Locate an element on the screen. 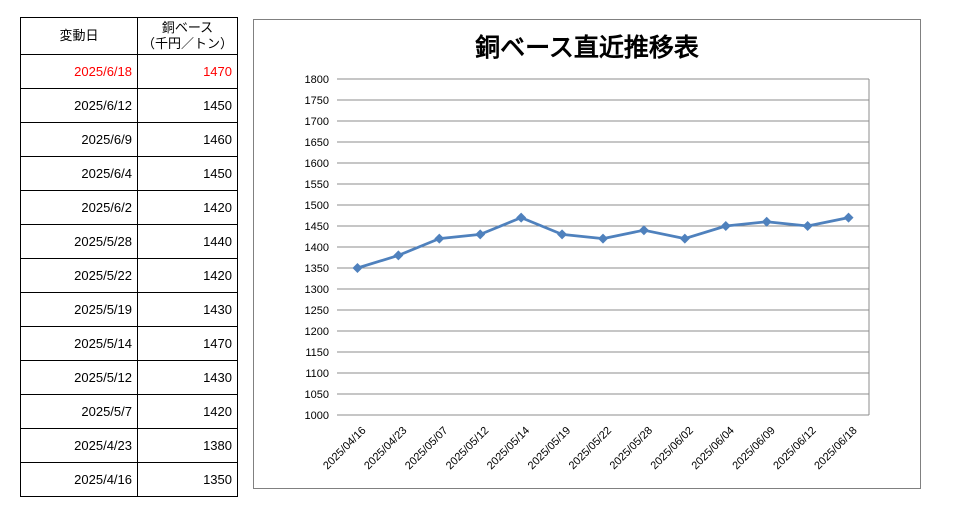  col-header-price: 銅ベース （千円／トン） is located at coordinates (187, 36).